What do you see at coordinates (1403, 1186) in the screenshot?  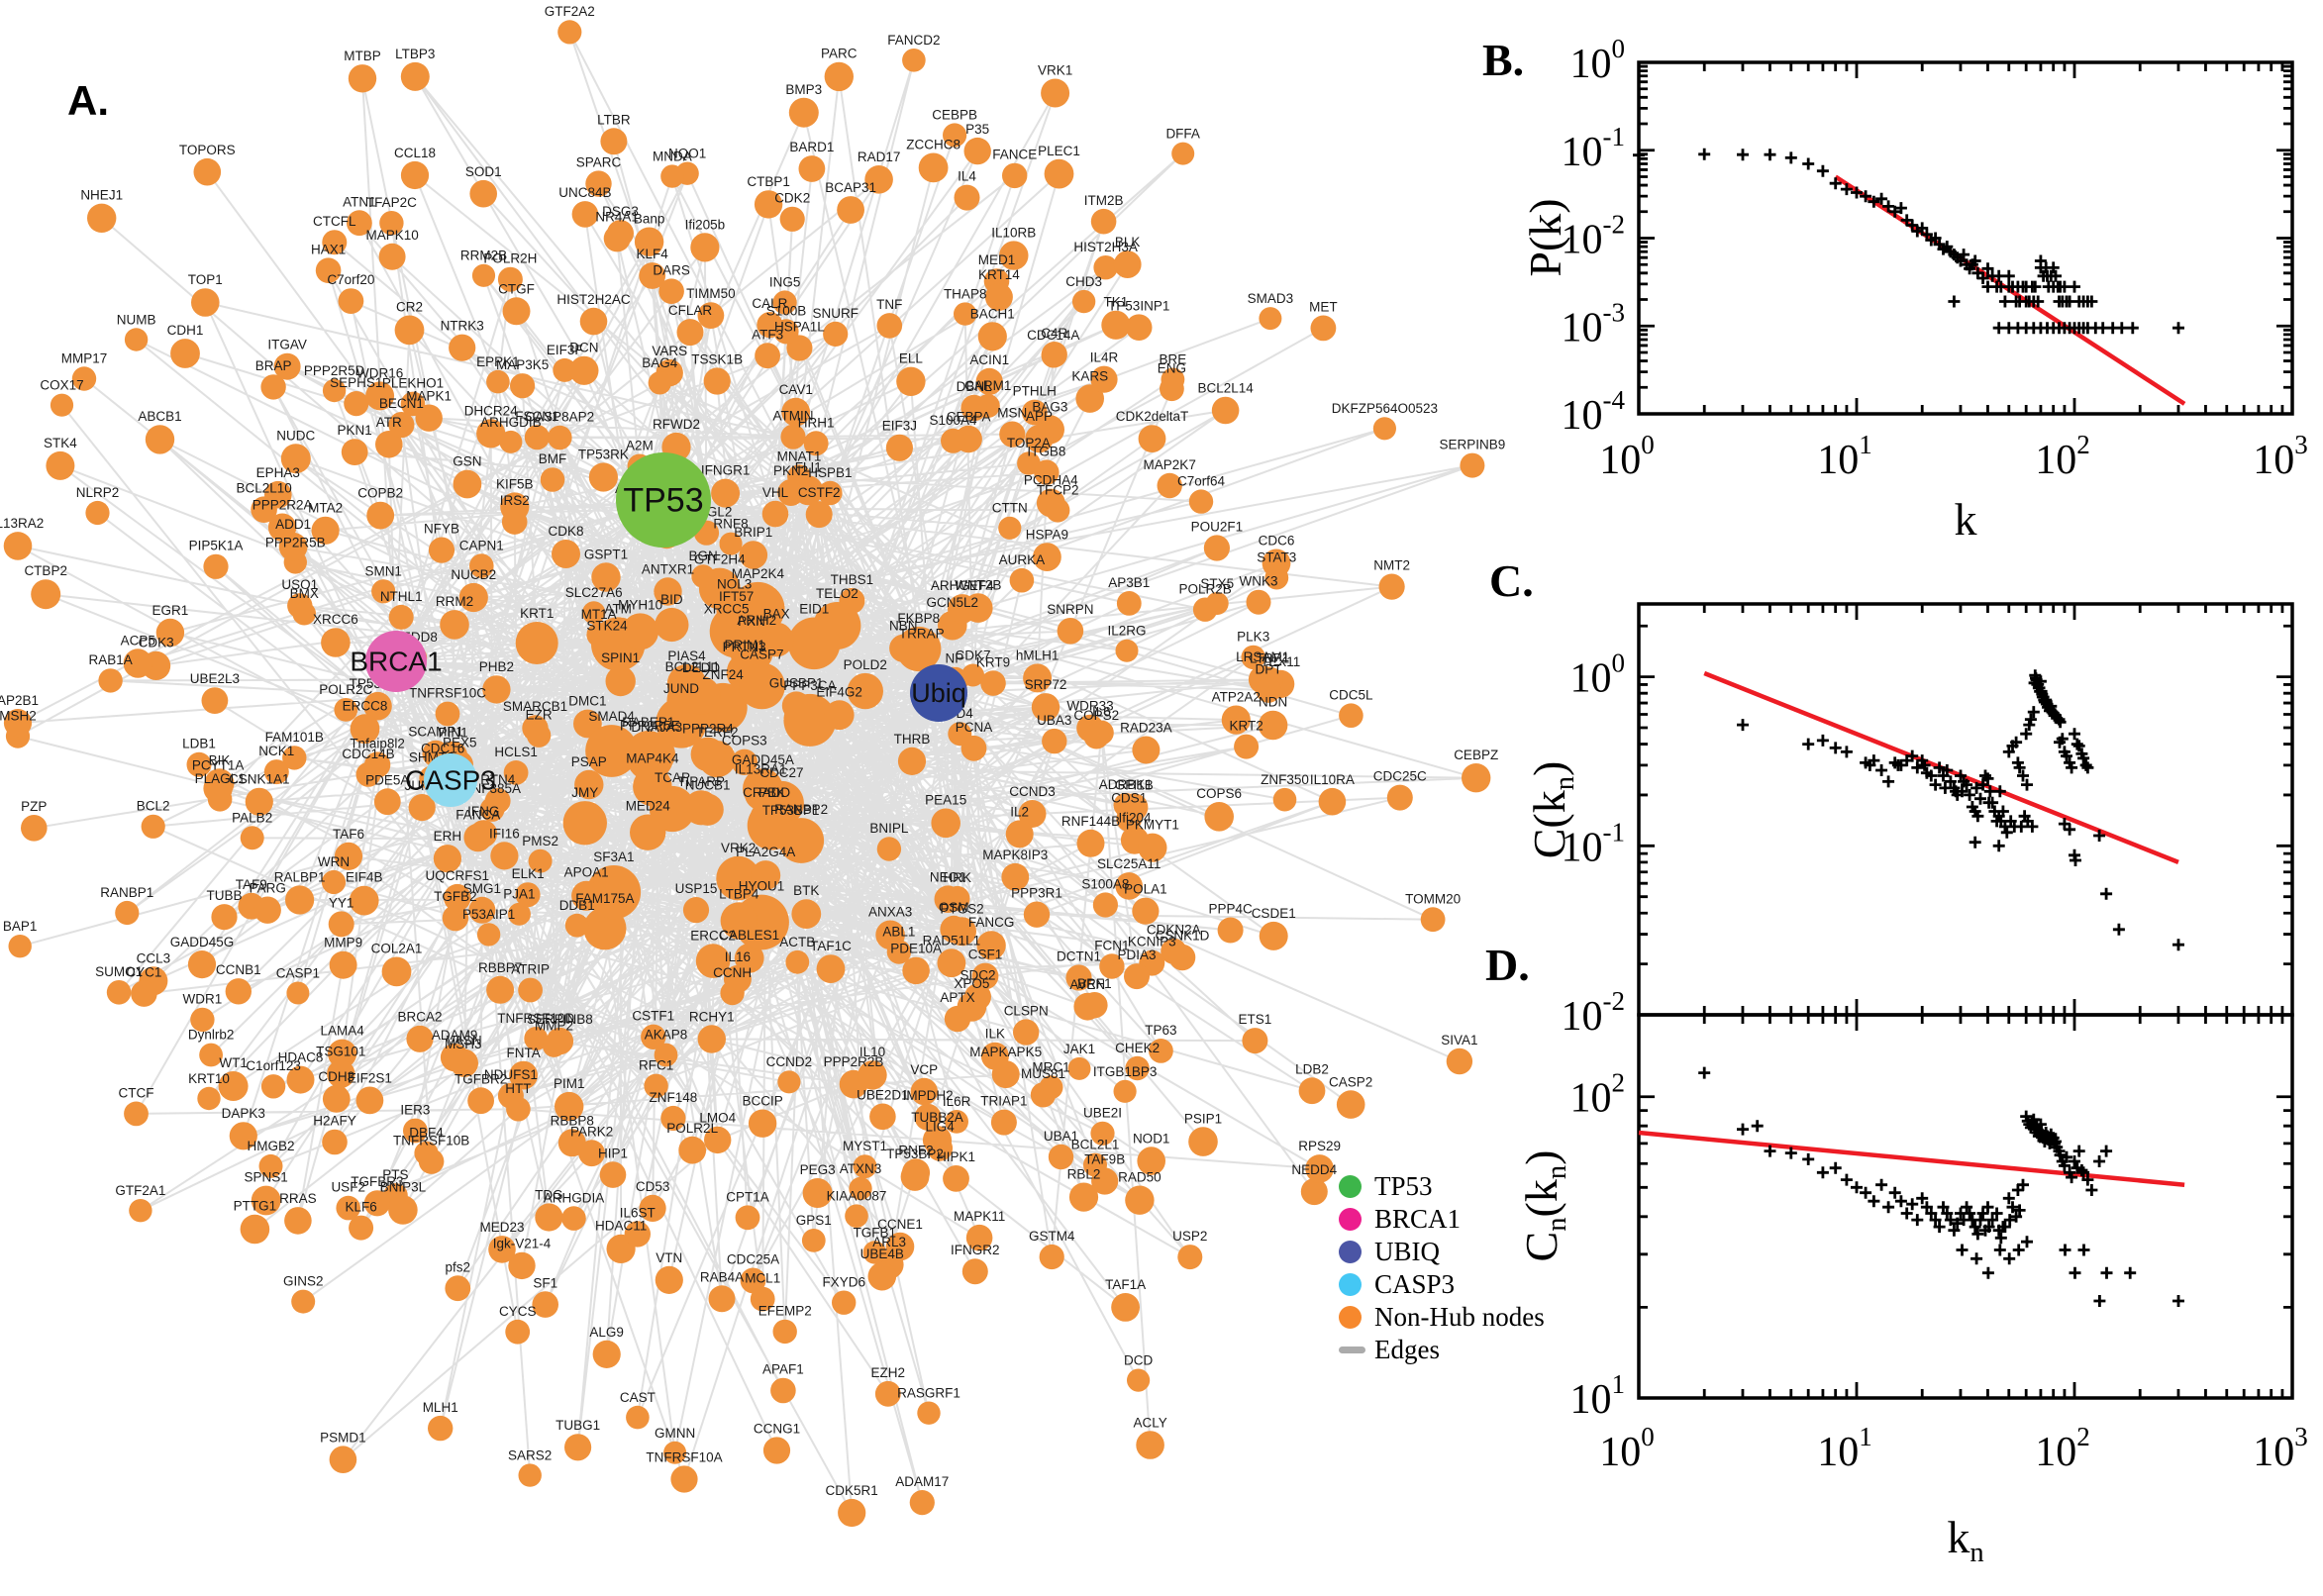 I see `legend-item-label: TP53` at bounding box center [1403, 1186].